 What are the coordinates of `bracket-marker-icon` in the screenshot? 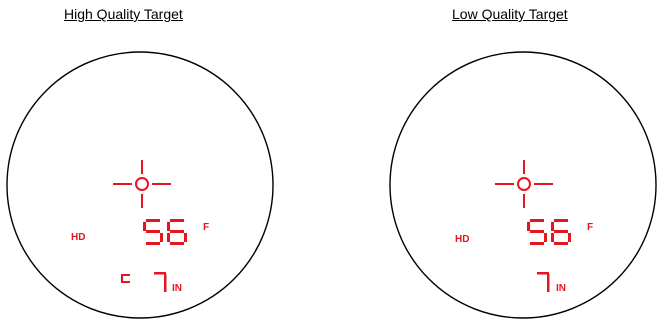 It's located at (125, 278).